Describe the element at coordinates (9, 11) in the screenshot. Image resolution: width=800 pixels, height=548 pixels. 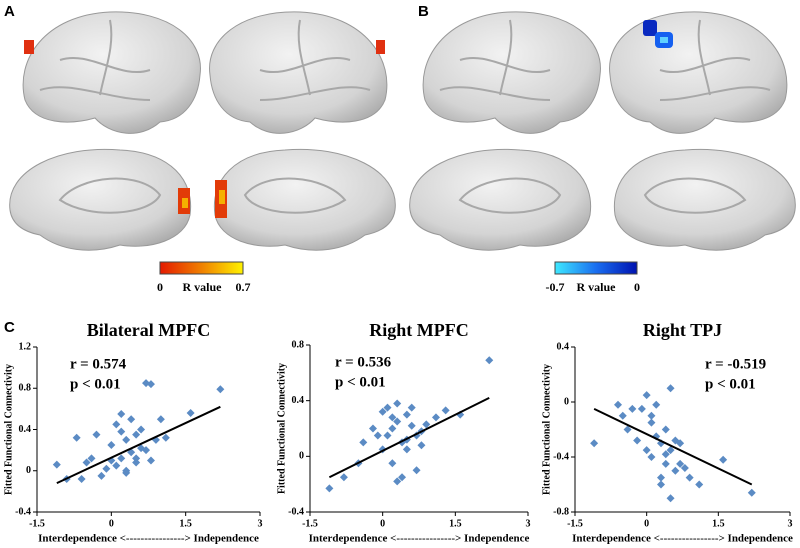
I see `panel-label: A` at that location.